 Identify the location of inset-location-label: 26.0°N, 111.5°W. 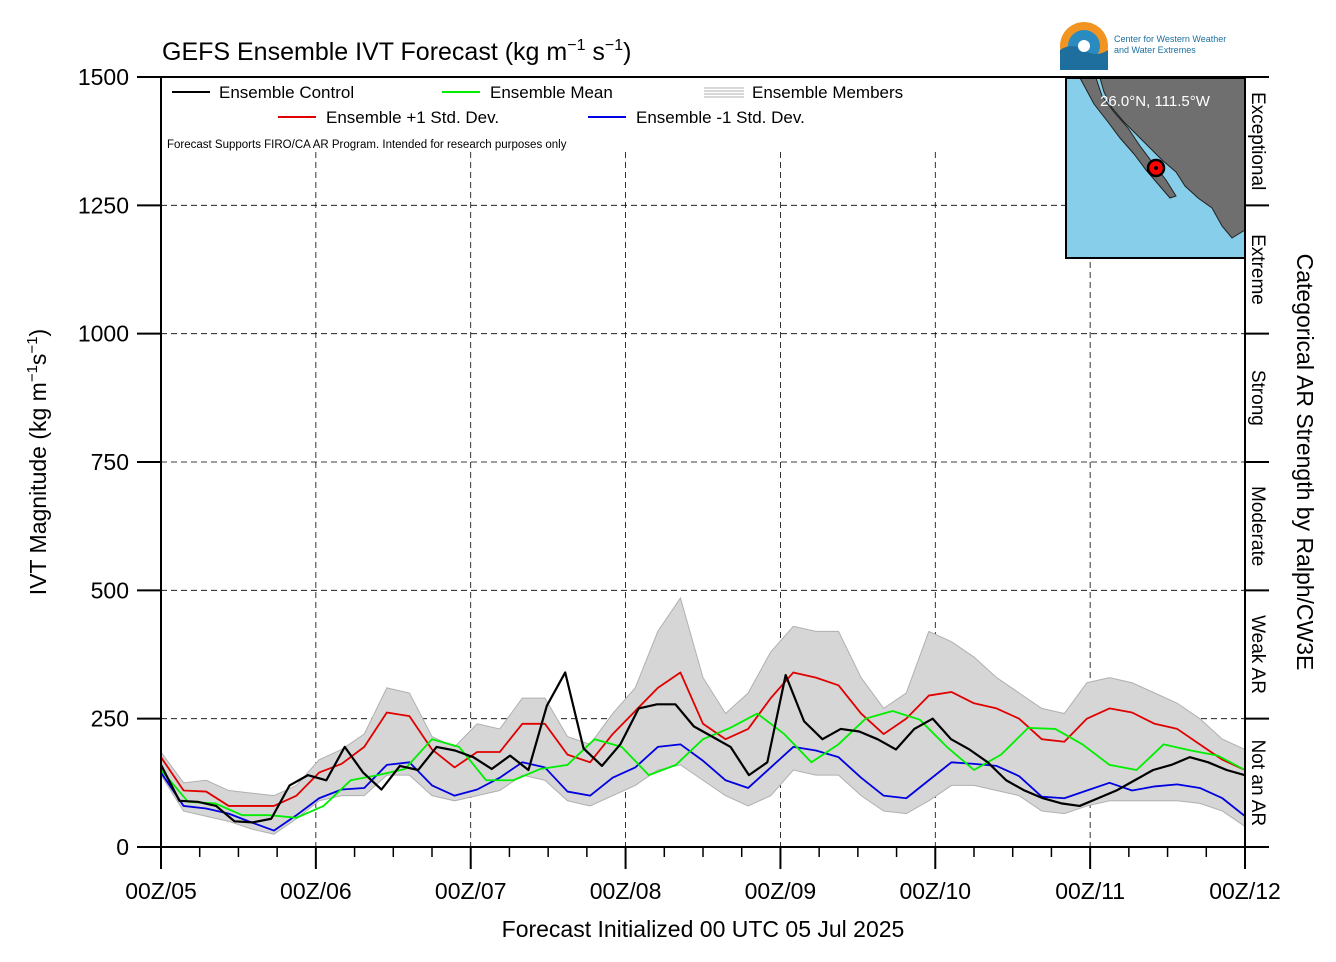
(1155, 101).